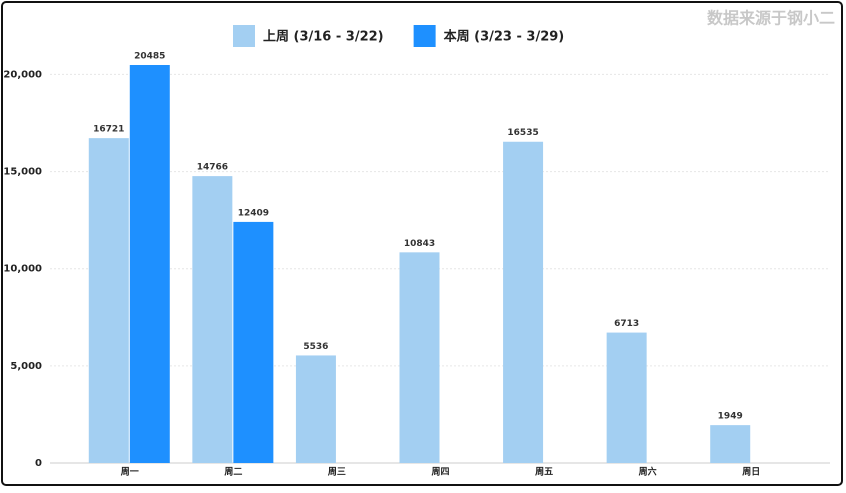 Image resolution: width=846 pixels, height=493 pixels. I want to click on data-label: 20485, so click(149, 57).